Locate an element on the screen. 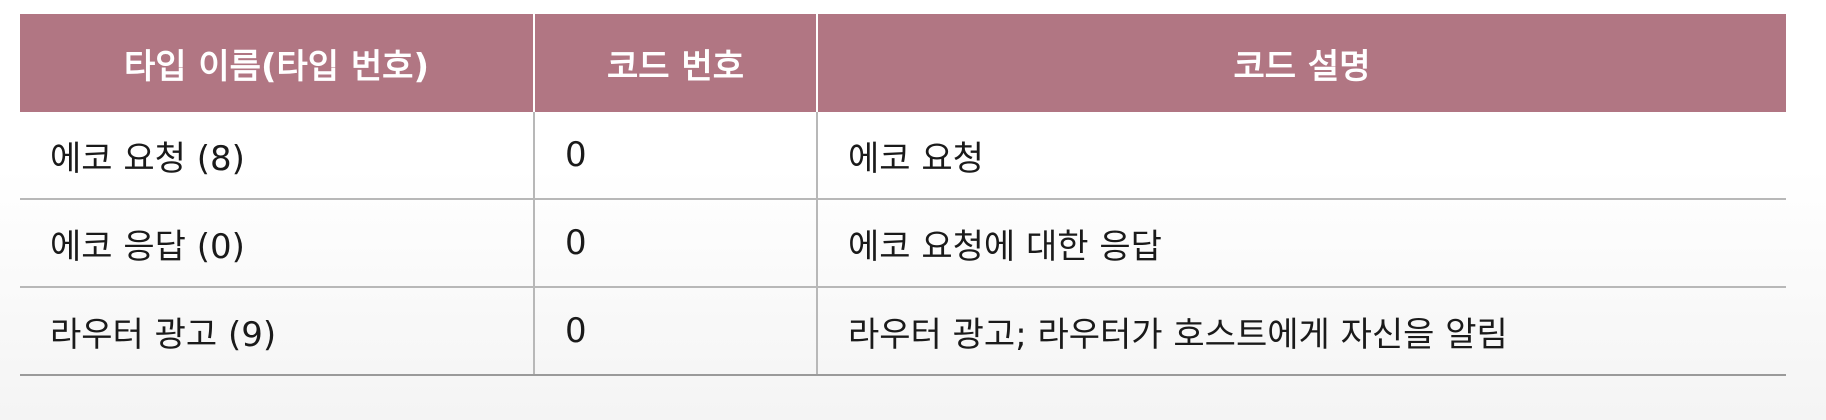 This screenshot has height=420, width=1826. header-type-name: 타입 이름(타입 번호) is located at coordinates (277, 63).